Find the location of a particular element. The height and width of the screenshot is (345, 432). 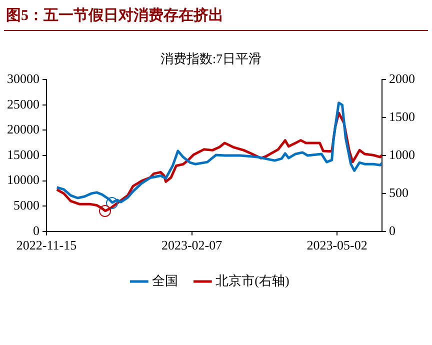

y2-tick-label: 500 is located at coordinates (398, 192).